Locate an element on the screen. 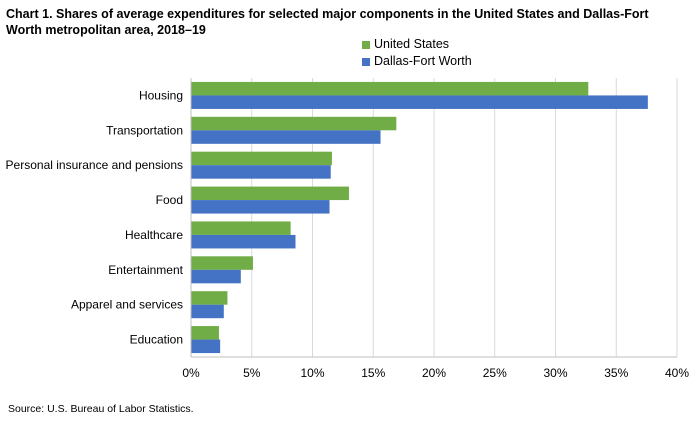 The width and height of the screenshot is (698, 423). x-tick-label: 10% is located at coordinates (312, 373).